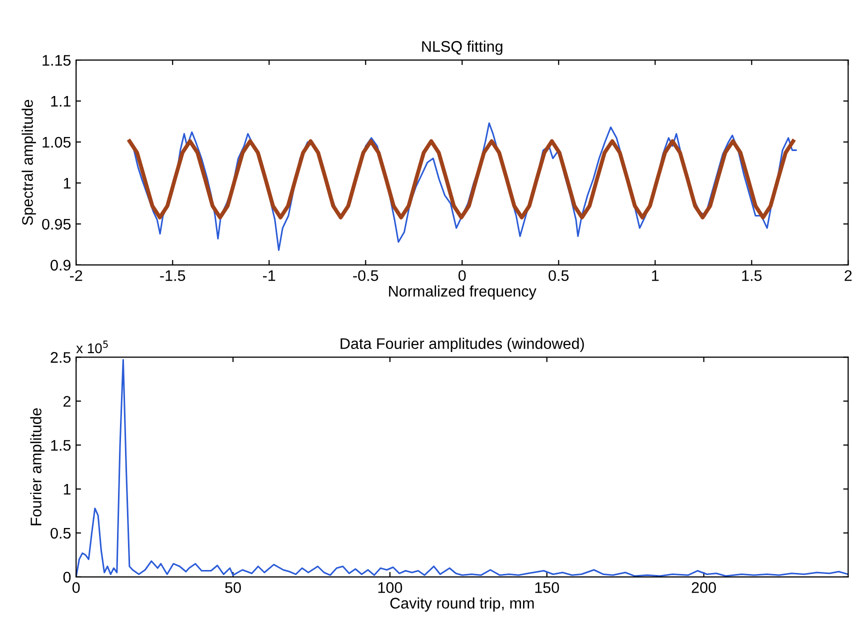 Image resolution: width=855 pixels, height=619 pixels. Describe the element at coordinates (60, 357) in the screenshot. I see `y-tick-label: 2.5` at that location.